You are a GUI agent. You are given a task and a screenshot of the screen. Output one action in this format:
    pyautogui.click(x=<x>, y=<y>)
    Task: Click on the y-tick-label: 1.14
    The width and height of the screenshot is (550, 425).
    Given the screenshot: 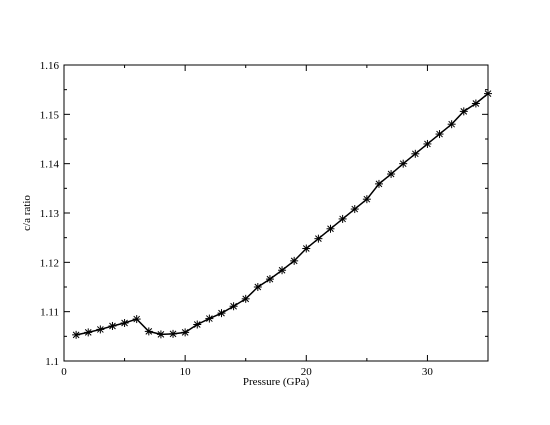 What is the action you would take?
    pyautogui.click(x=50, y=165)
    